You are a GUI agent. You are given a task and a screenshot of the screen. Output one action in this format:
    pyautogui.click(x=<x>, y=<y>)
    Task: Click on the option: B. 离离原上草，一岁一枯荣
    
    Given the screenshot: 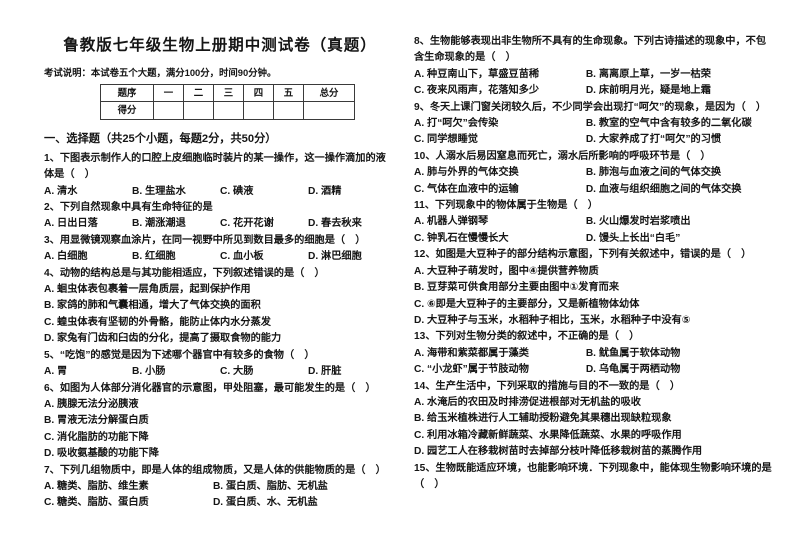 What is the action you would take?
    pyautogui.click(x=648, y=74)
    